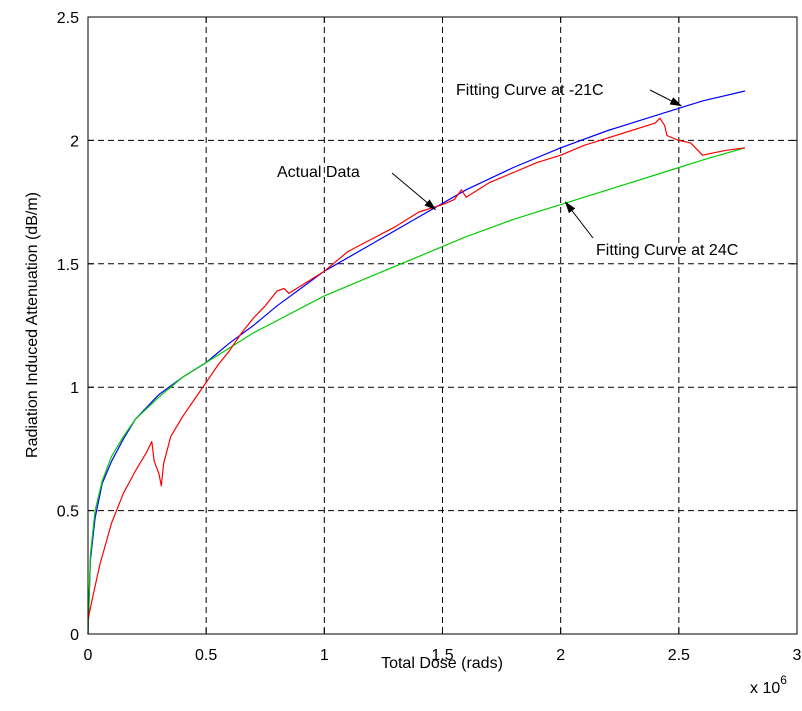 The height and width of the screenshot is (711, 802). I want to click on annotation-label: Actual Data, so click(318, 172).